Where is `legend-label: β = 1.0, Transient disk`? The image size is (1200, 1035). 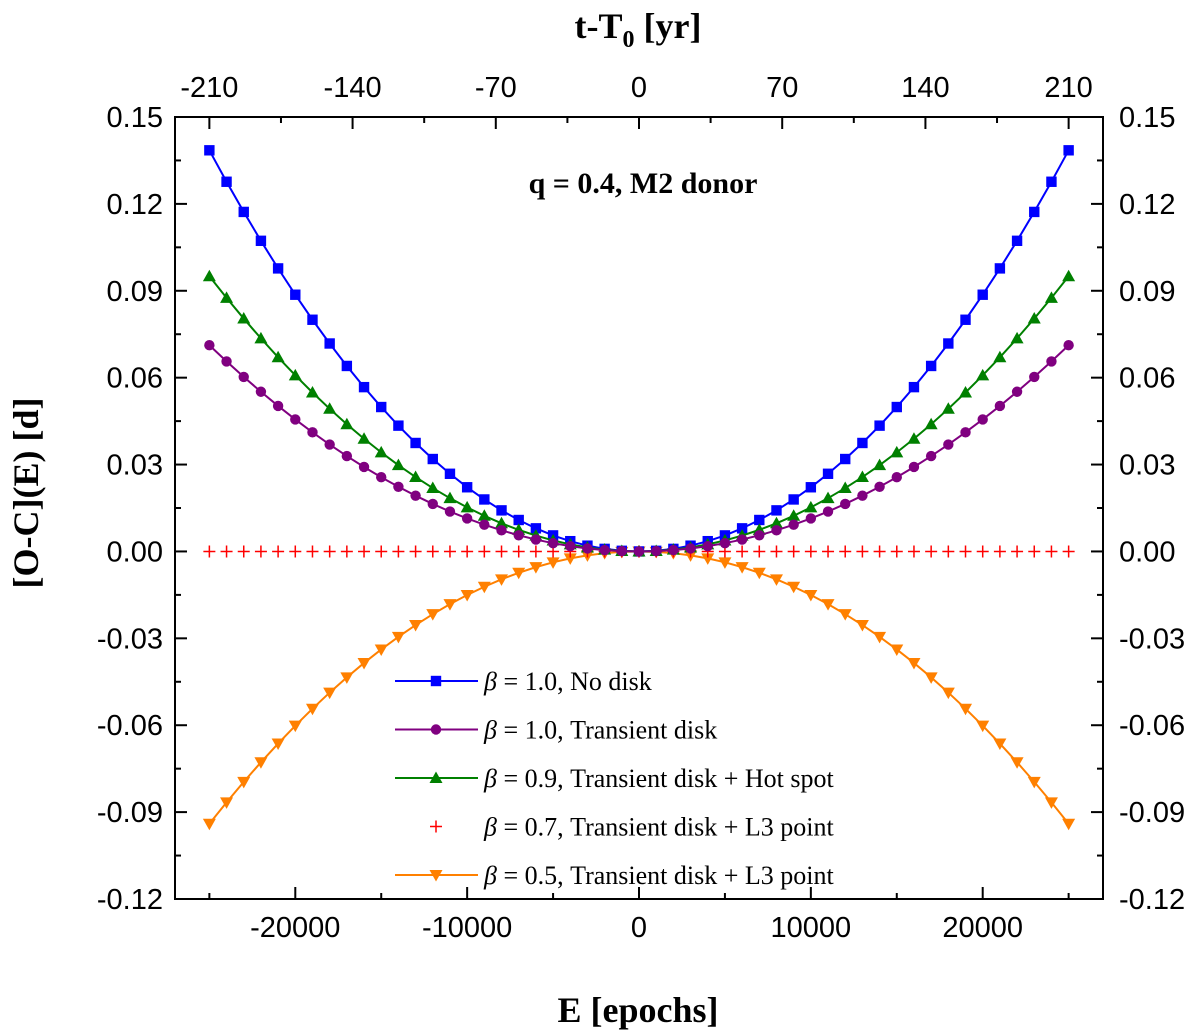 legend-label: β = 1.0, Transient disk is located at coordinates (600, 730).